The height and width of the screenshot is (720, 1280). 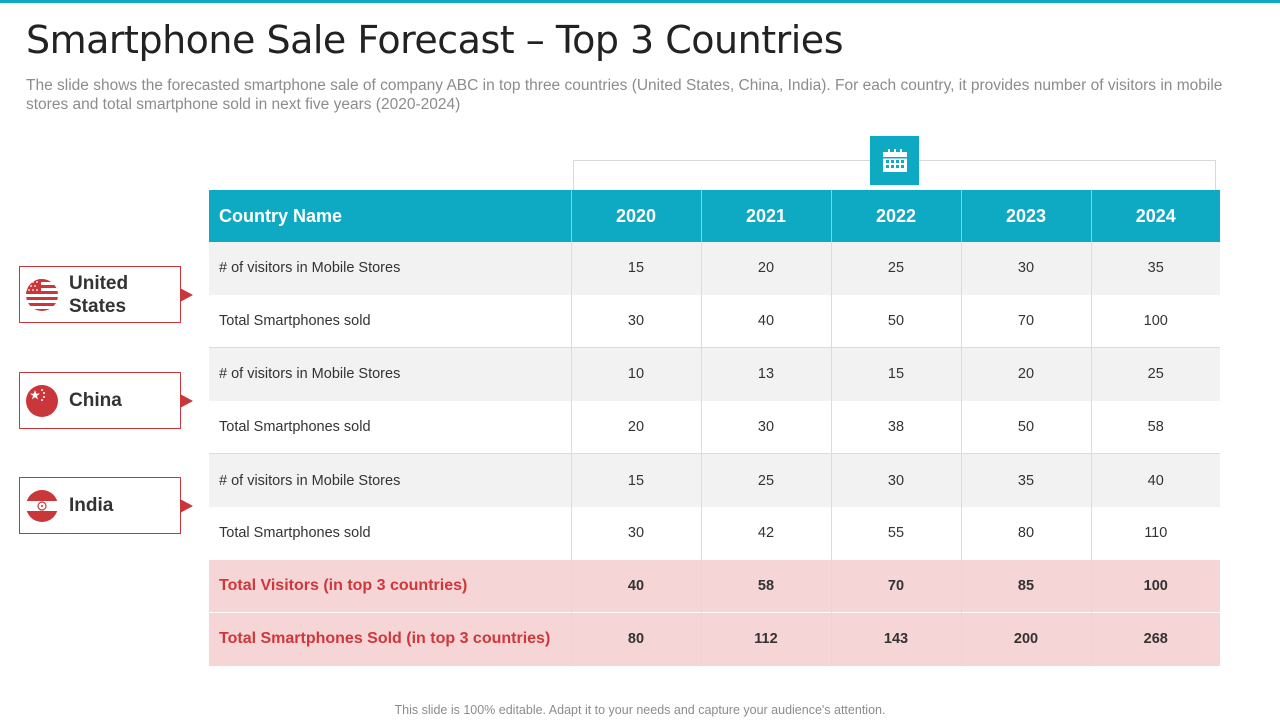 I want to click on total-cell: 80, so click(x=636, y=639).